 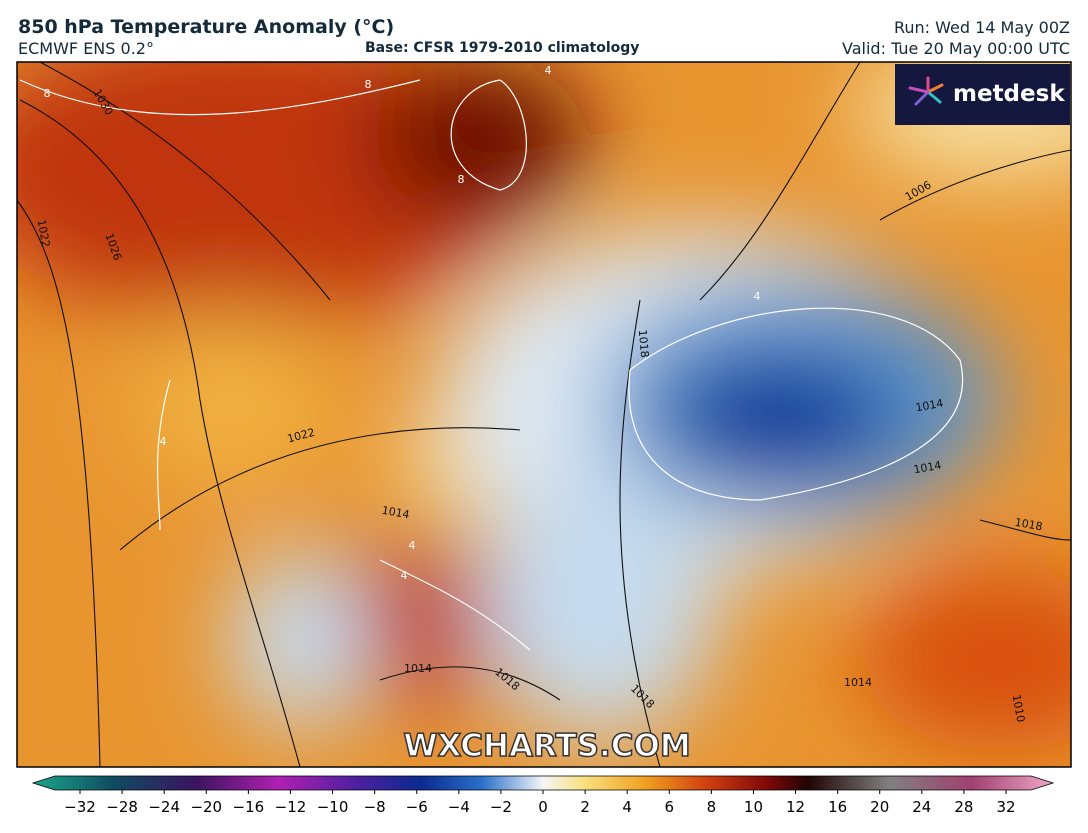 What do you see at coordinates (375, 807) in the screenshot?
I see `colorbar-label: −8` at bounding box center [375, 807].